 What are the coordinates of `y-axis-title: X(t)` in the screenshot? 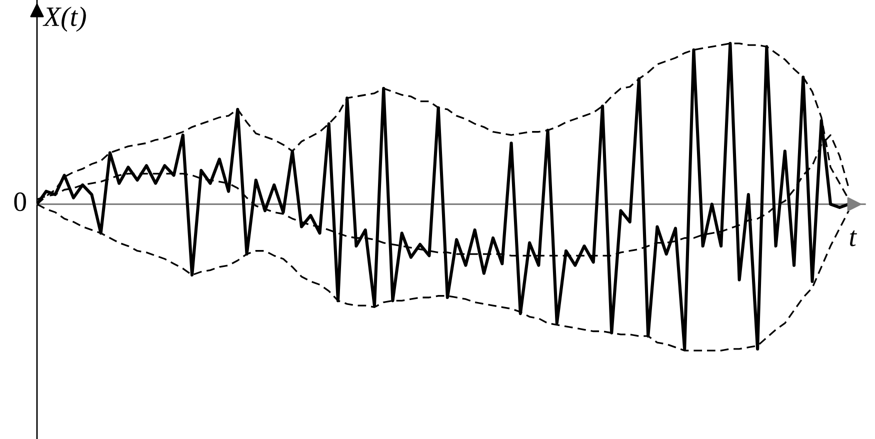 It's located at (64, 19).